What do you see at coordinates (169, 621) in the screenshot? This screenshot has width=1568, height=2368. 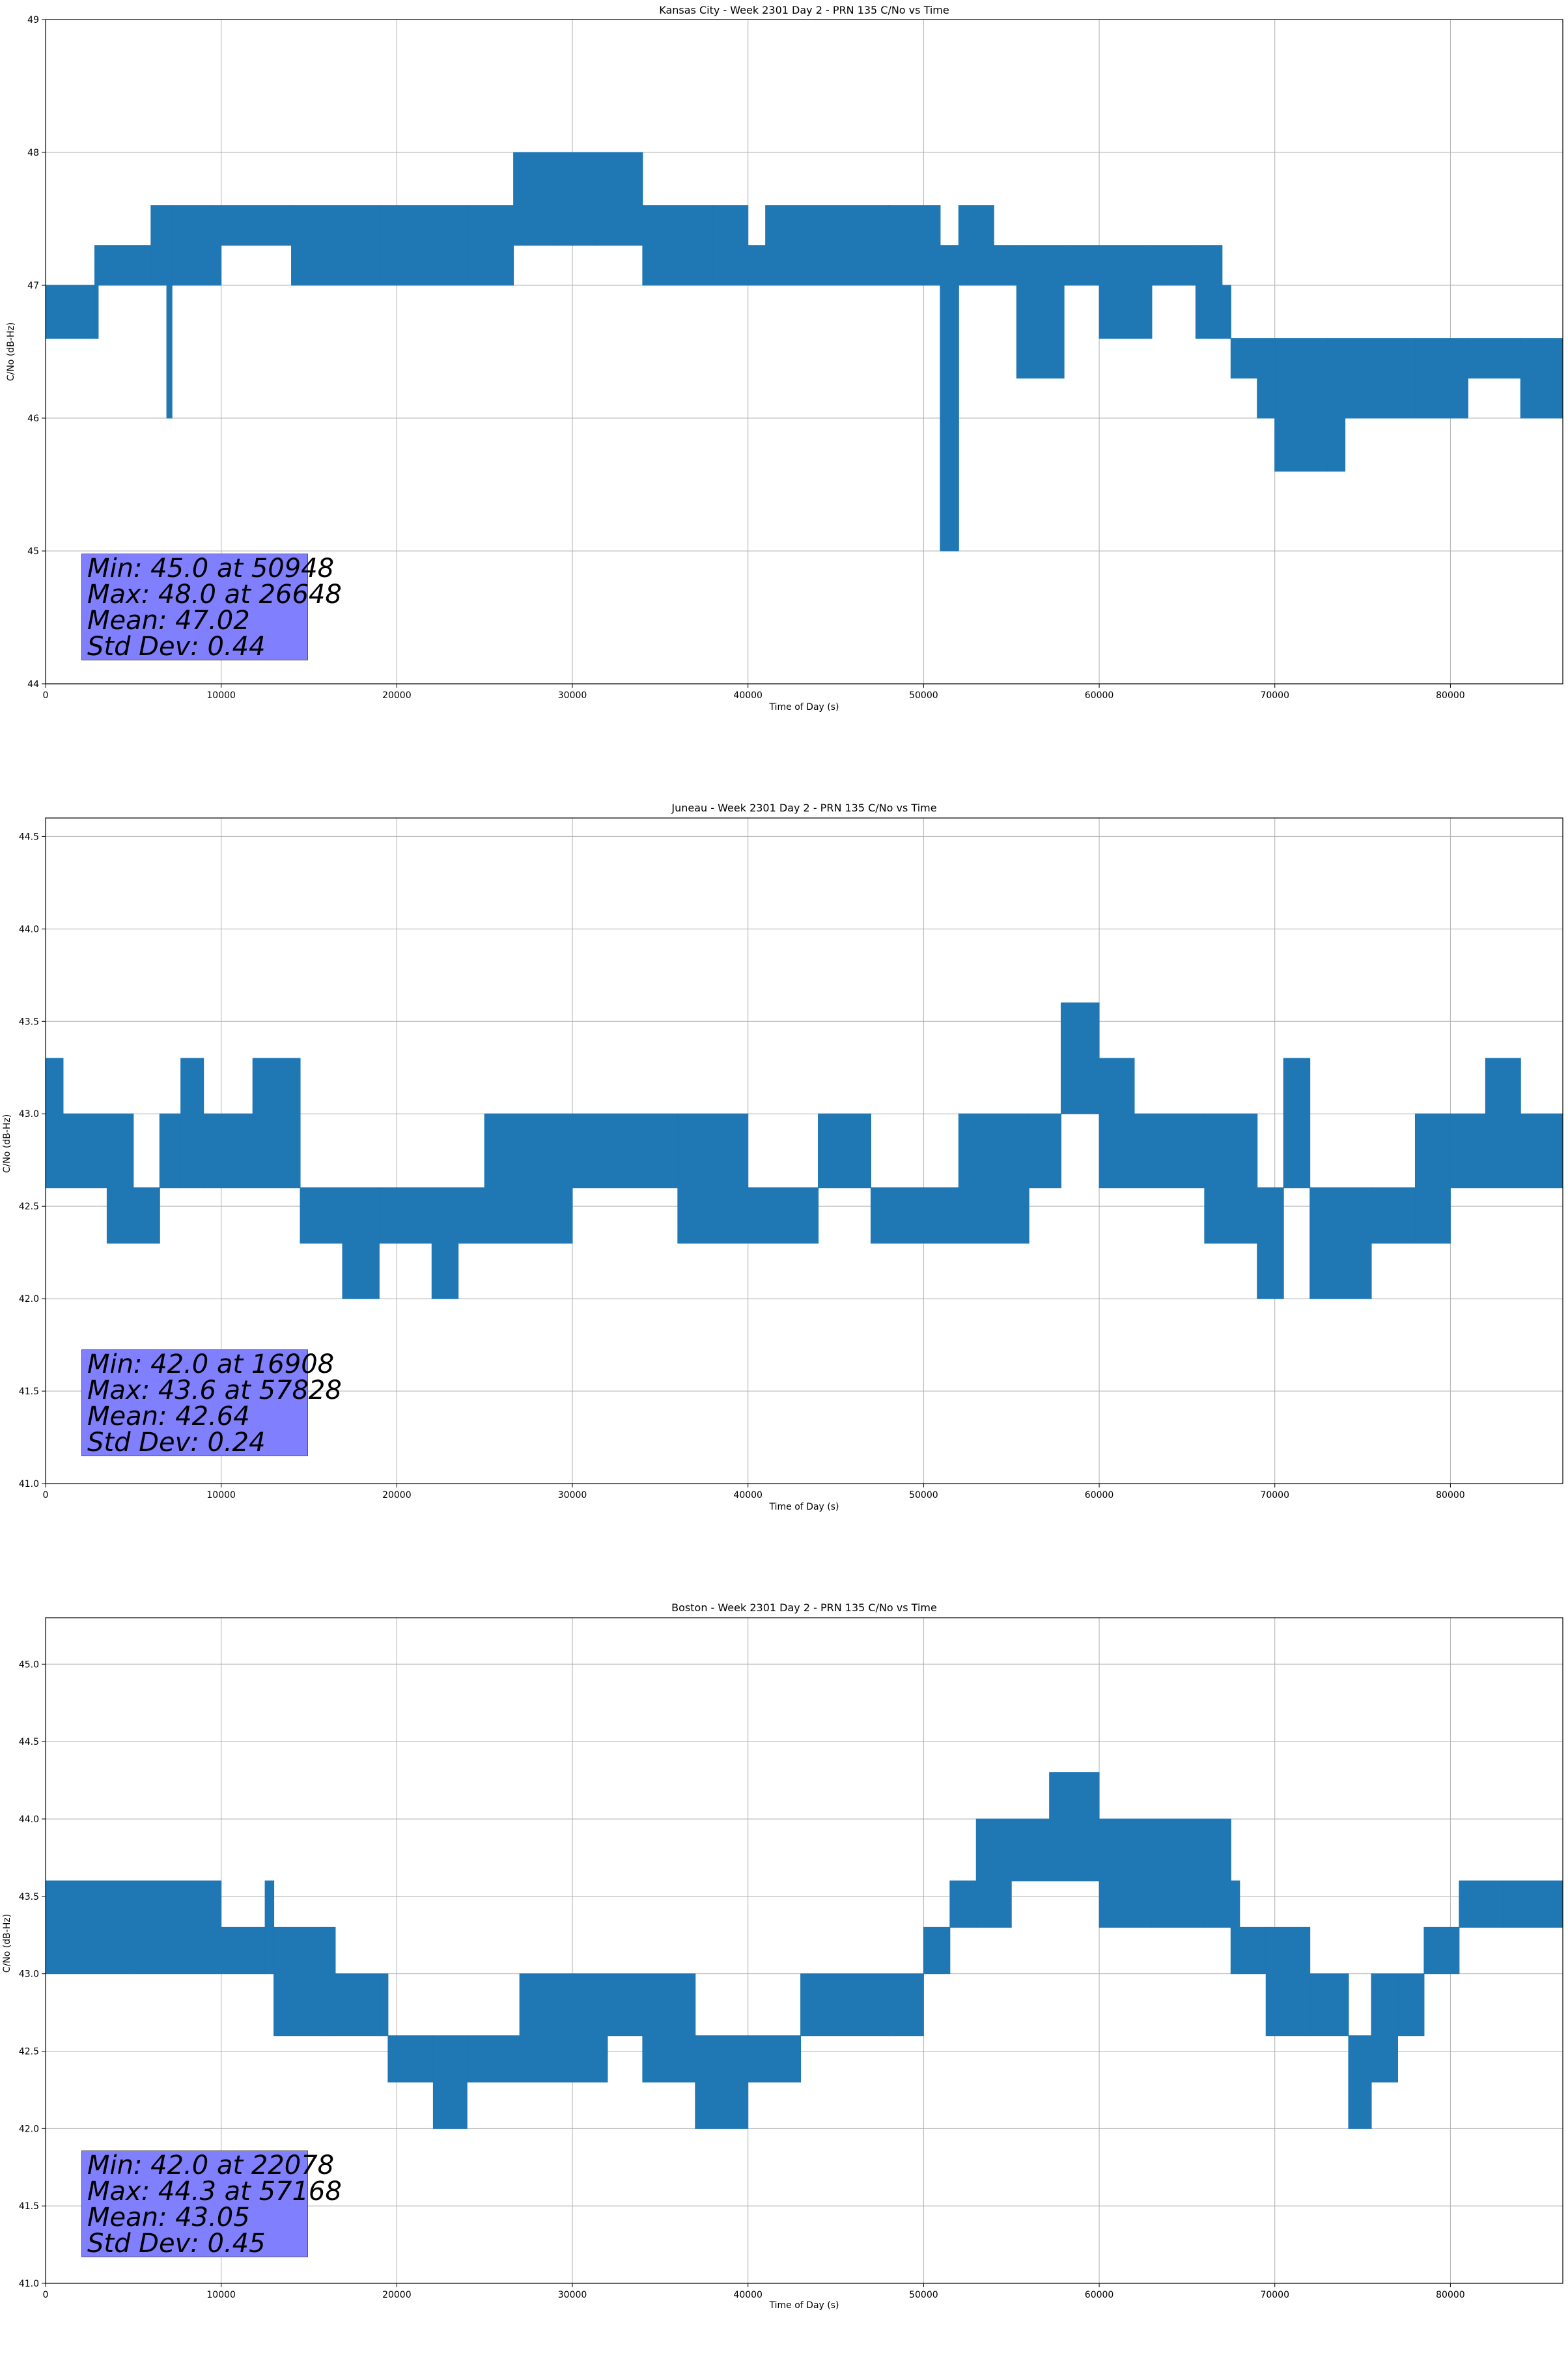 I see `stat-mean: Mean: 47.02` at bounding box center [169, 621].